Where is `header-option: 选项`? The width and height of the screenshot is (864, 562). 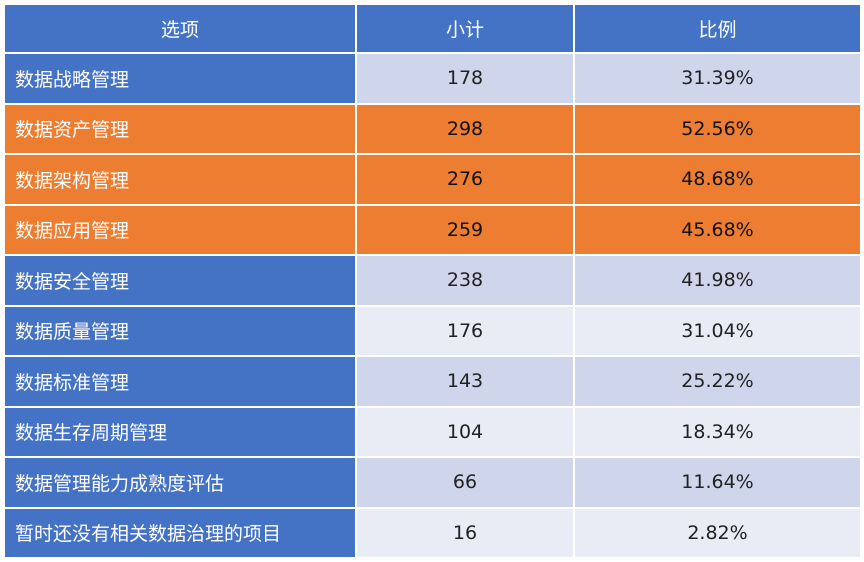
header-option: 选项 is located at coordinates (180, 28).